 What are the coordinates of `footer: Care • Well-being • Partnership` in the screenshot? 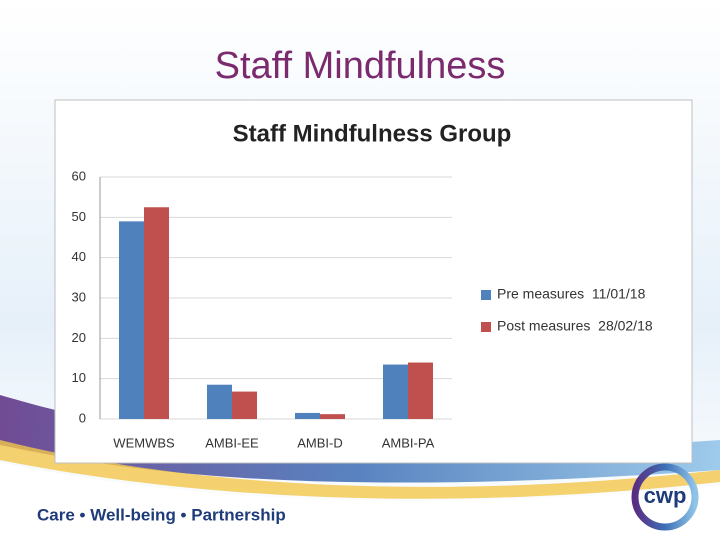 It's located at (161, 514).